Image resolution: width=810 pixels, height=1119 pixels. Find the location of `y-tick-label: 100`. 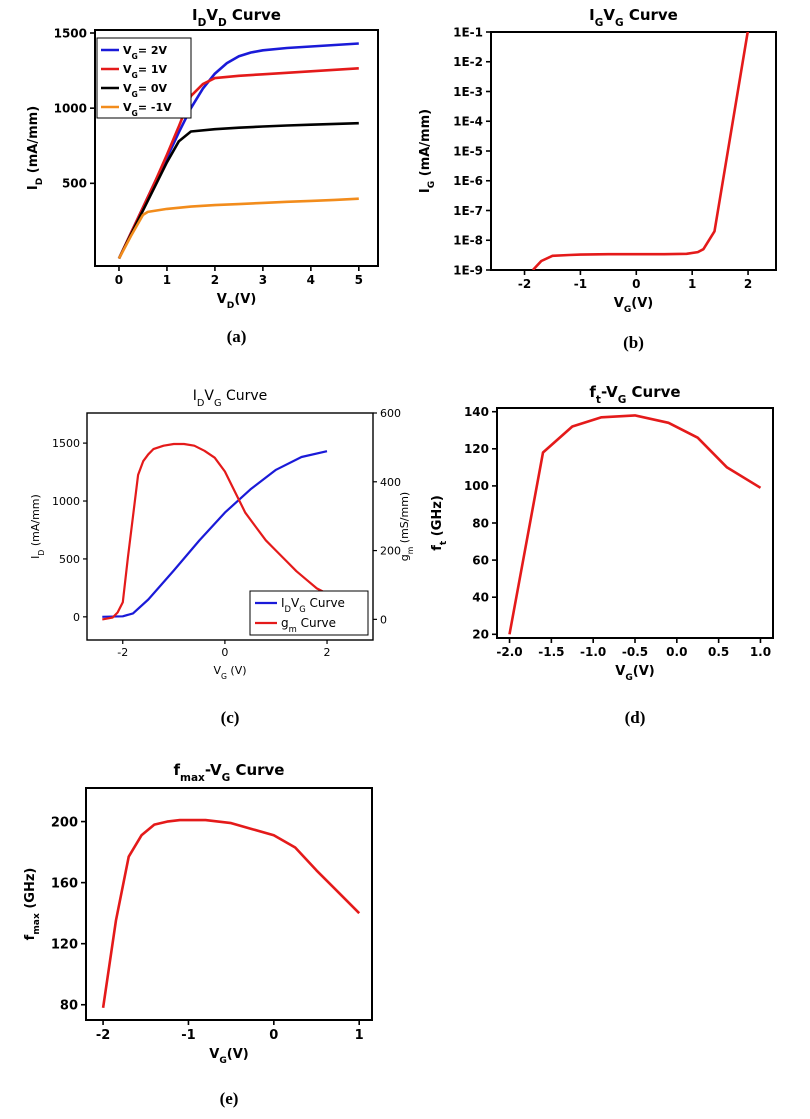

y-tick-label: 100 is located at coordinates (476, 486).